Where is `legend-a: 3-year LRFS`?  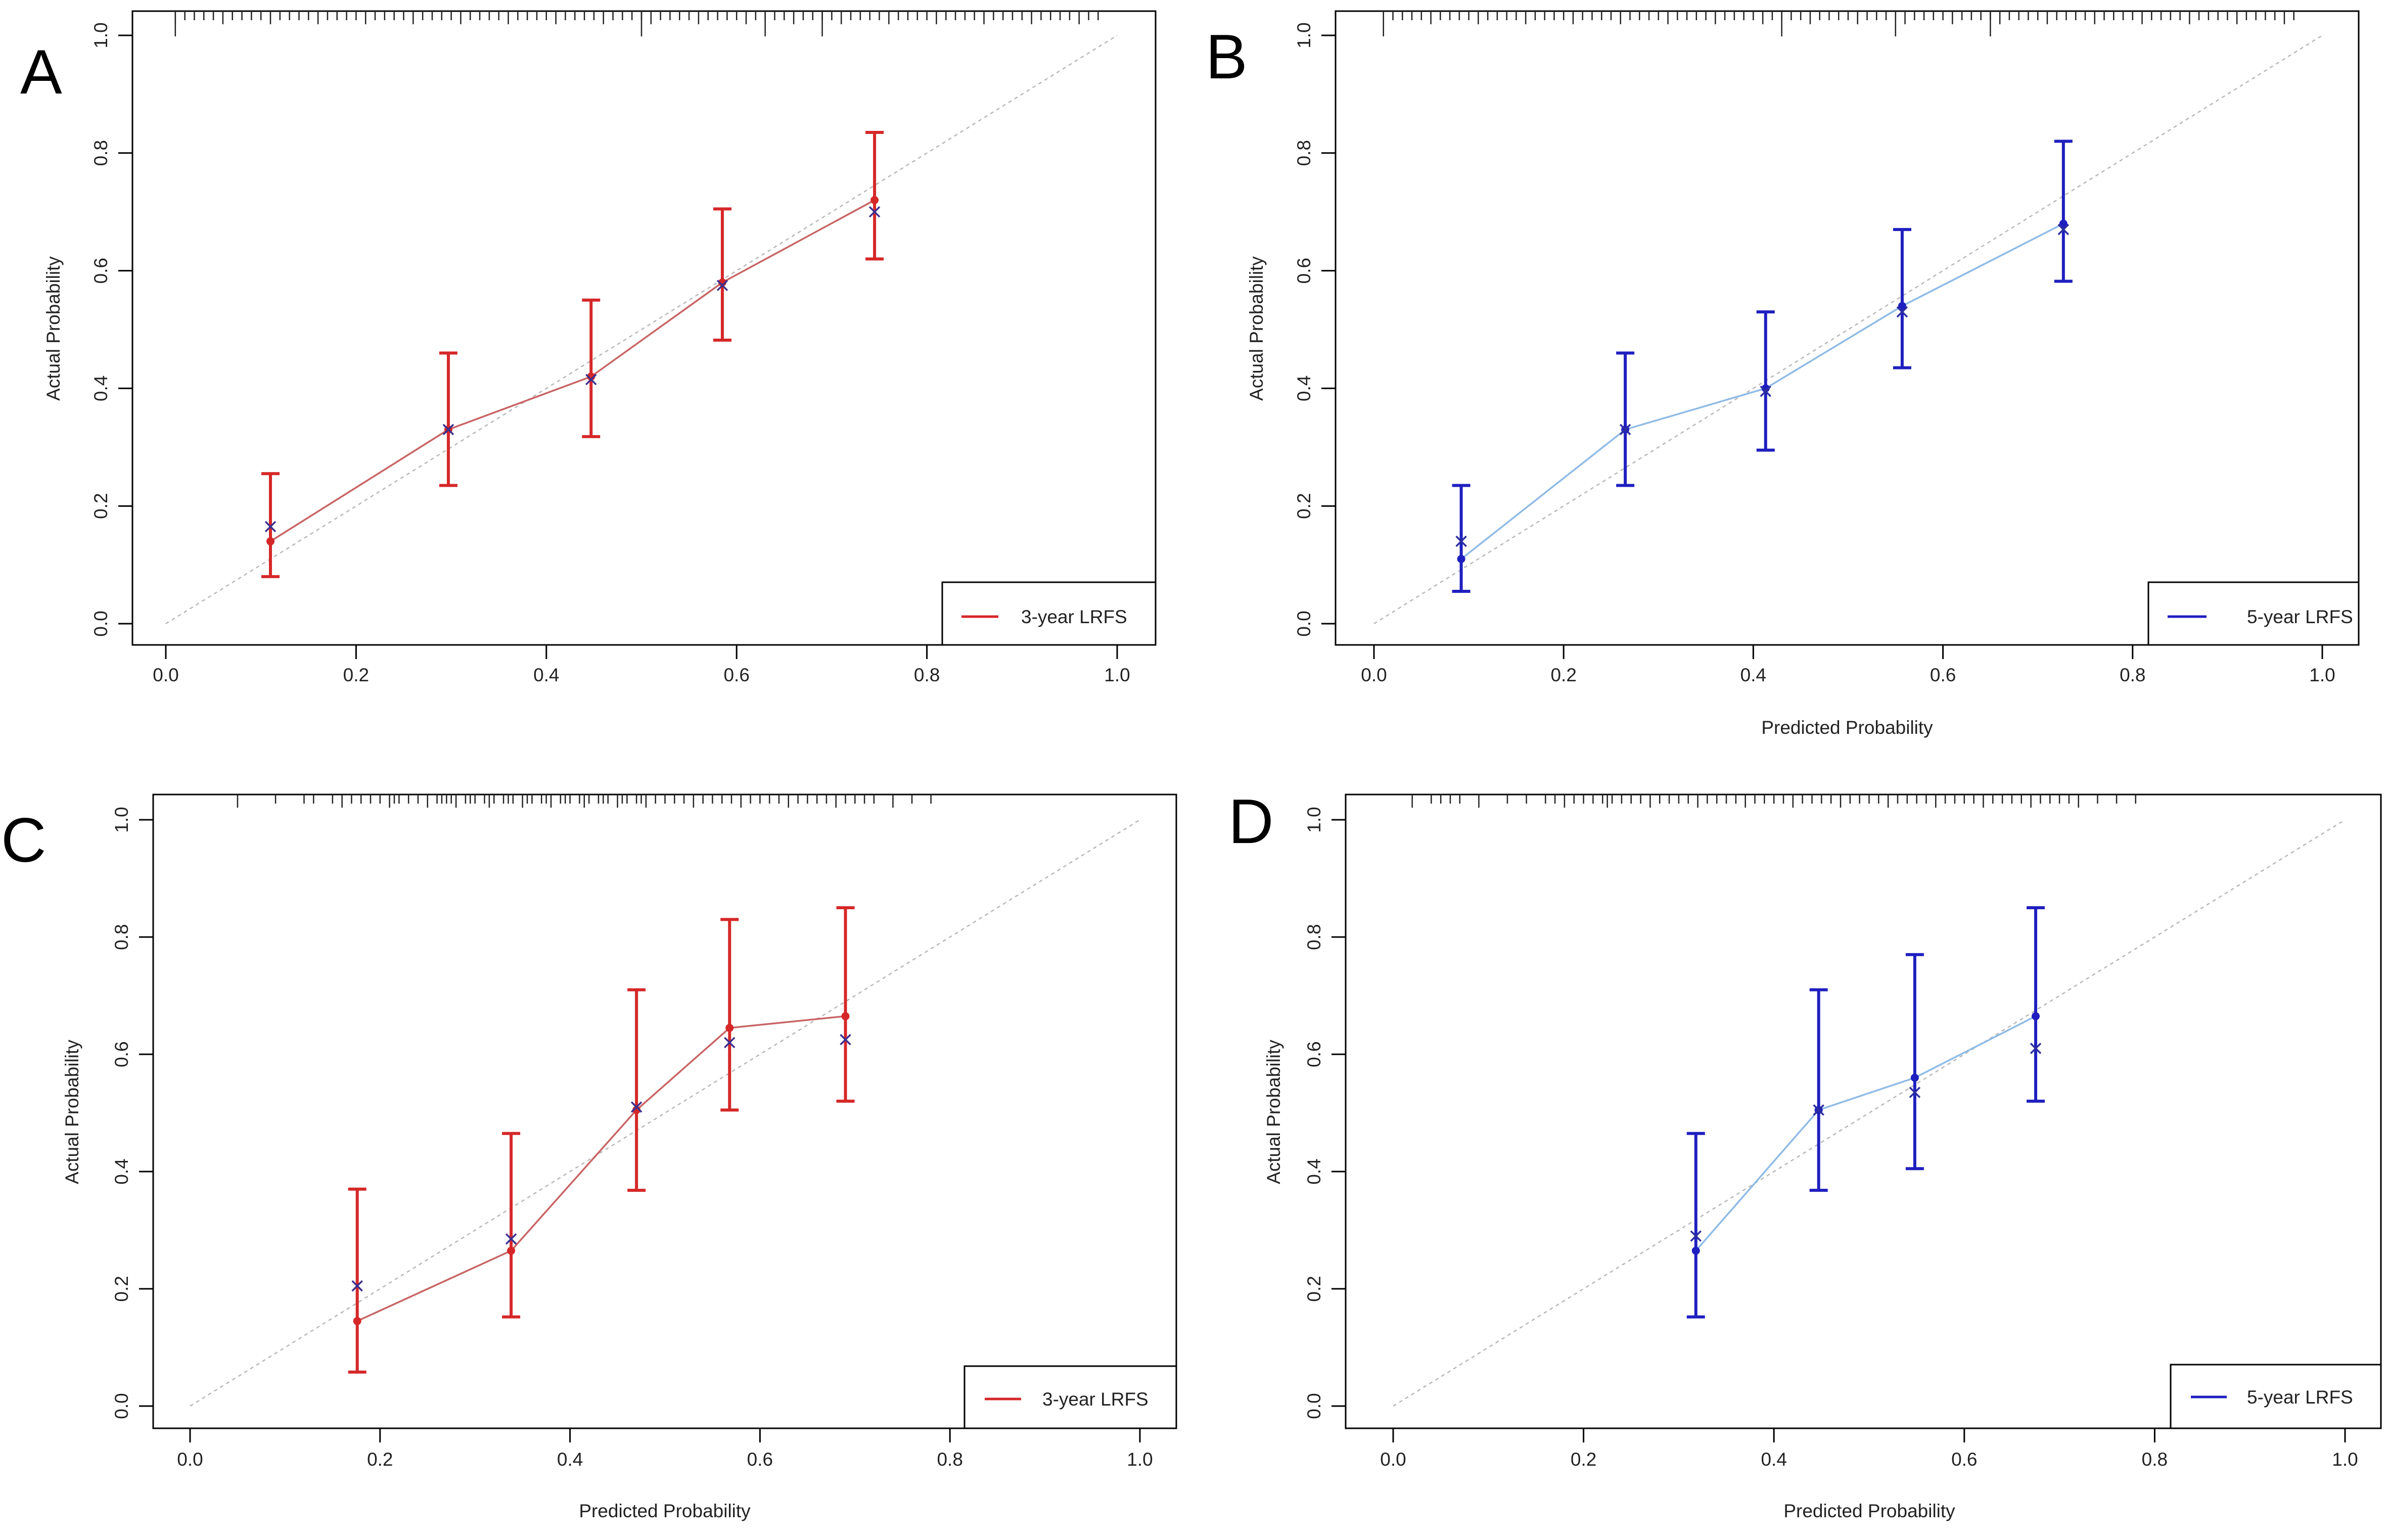
legend-a: 3-year LRFS is located at coordinates (1049, 613).